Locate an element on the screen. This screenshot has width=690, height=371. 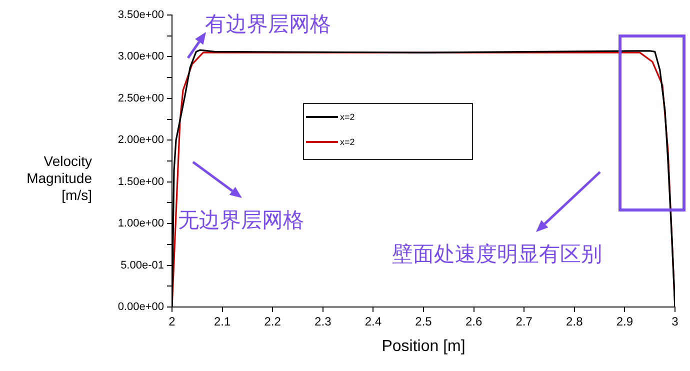
y-tick-label: 3.00e+00 is located at coordinates (141, 56).